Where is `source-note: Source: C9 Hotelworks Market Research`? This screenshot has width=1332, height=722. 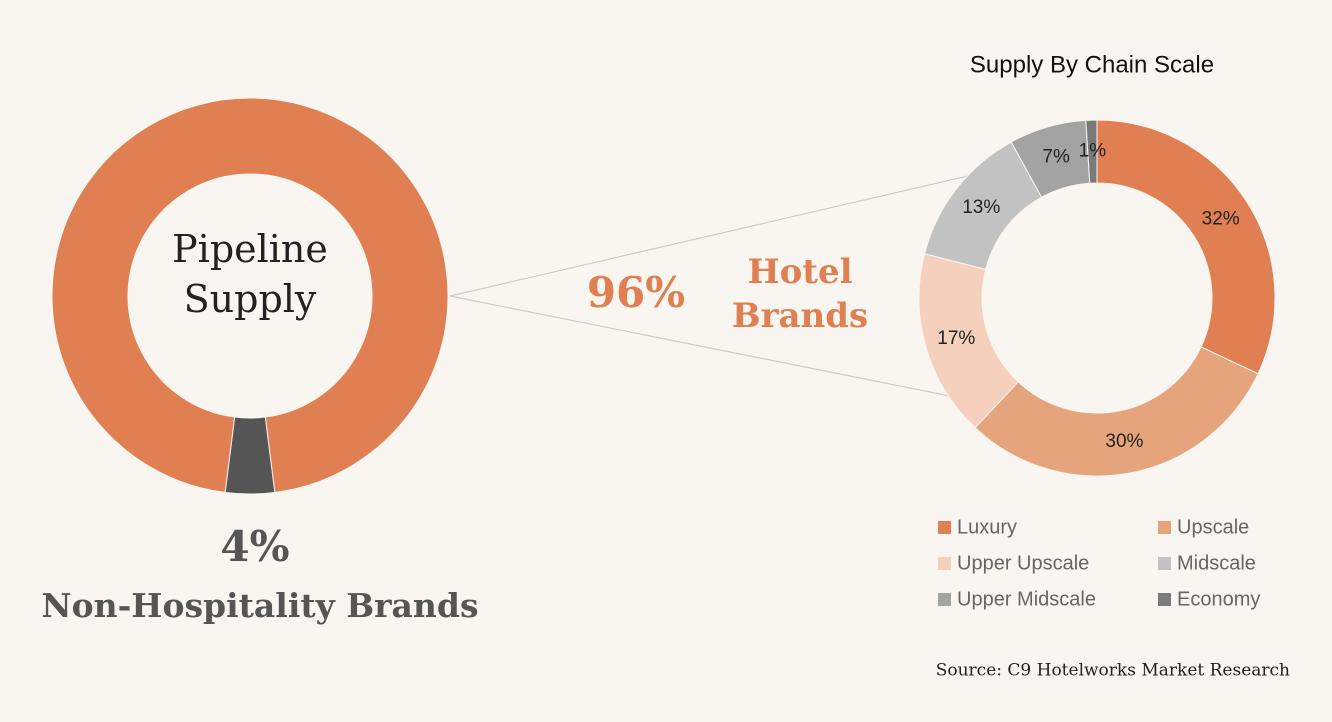 source-note: Source: C9 Hotelworks Market Research is located at coordinates (1113, 671).